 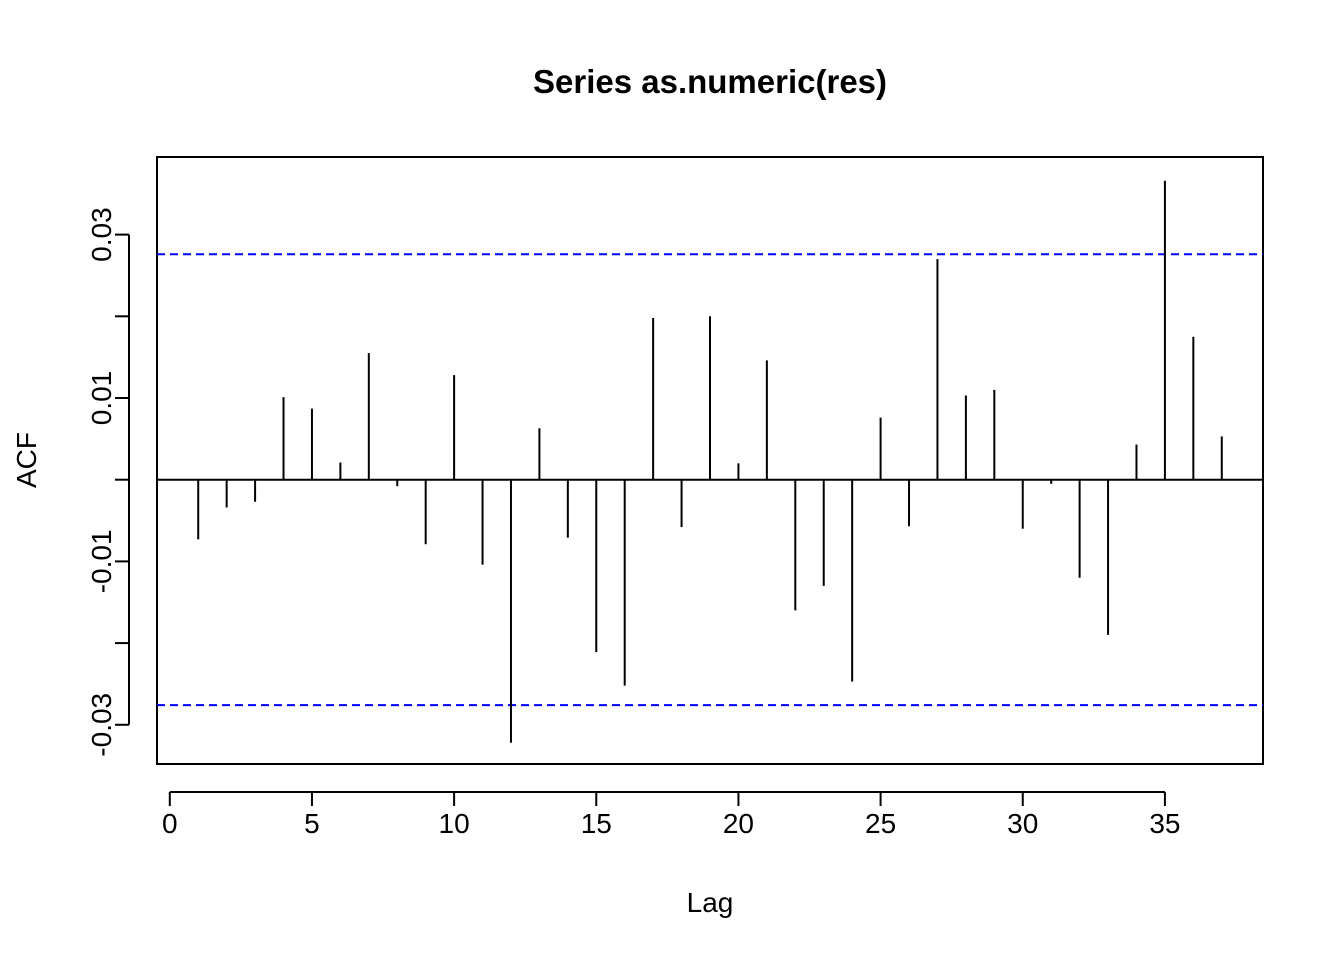 What do you see at coordinates (596, 823) in the screenshot?
I see `x-tick-label: 15` at bounding box center [596, 823].